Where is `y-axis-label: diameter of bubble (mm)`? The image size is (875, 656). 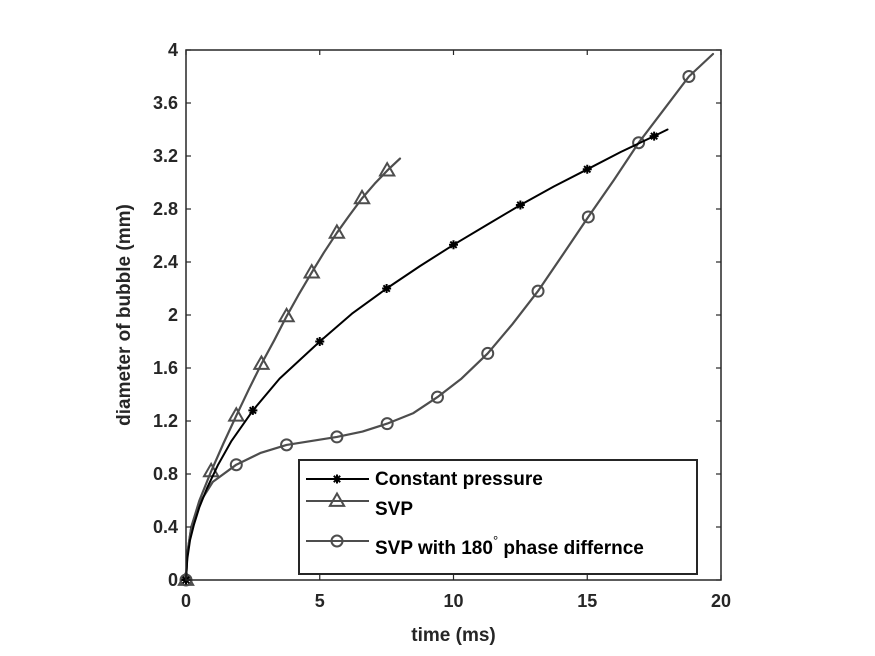 y-axis-label: diameter of bubble (mm) is located at coordinates (124, 315).